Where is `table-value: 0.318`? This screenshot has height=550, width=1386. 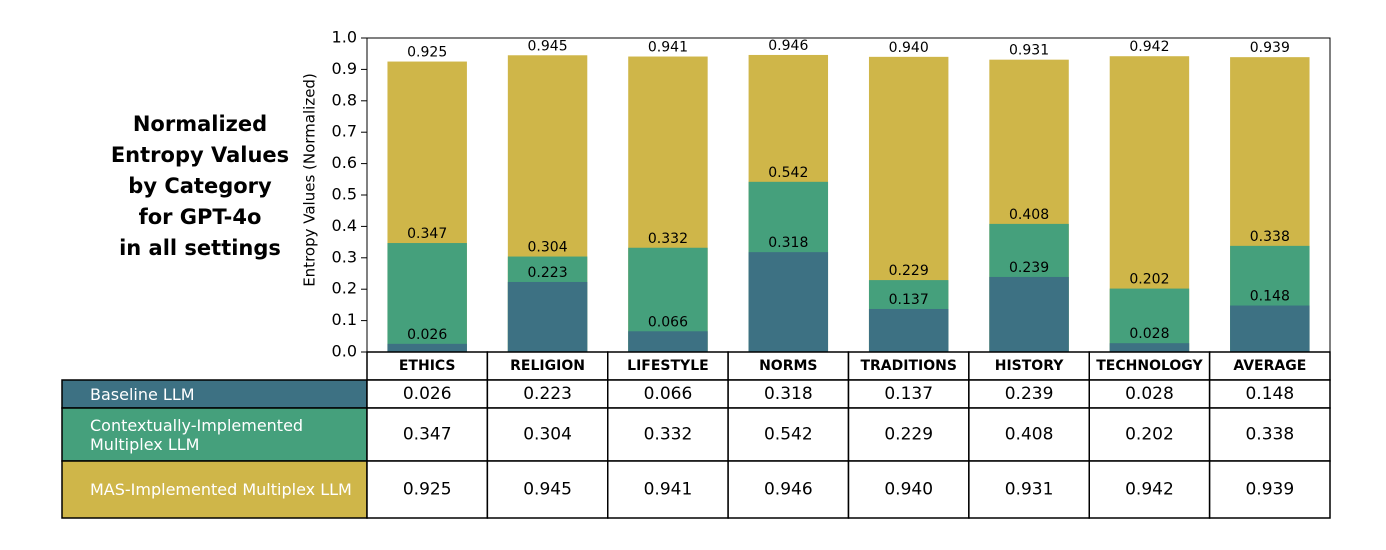
table-value: 0.318 is located at coordinates (788, 394).